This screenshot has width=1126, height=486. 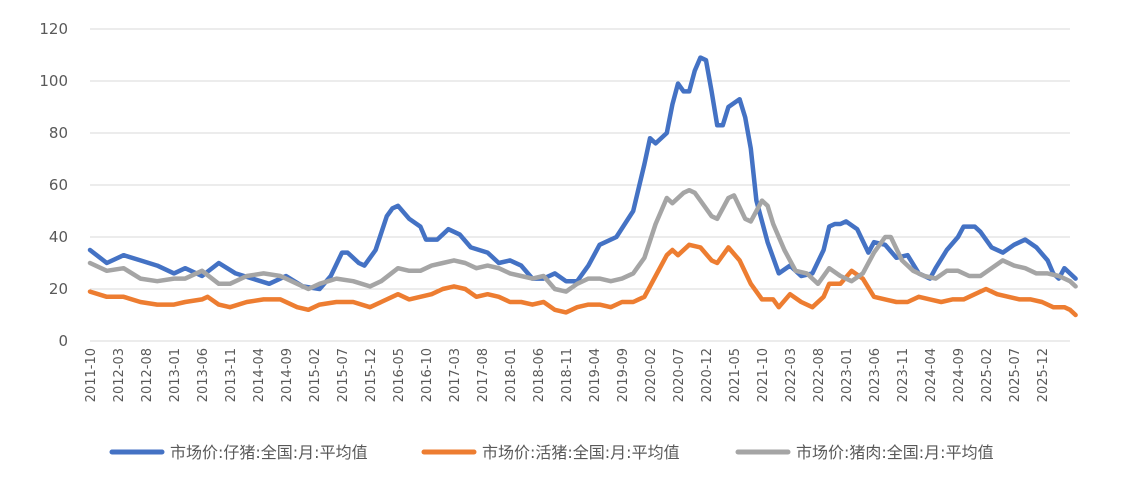 What do you see at coordinates (875, 375) in the screenshot?
I see `x-tick-label: 2023-06` at bounding box center [875, 375].